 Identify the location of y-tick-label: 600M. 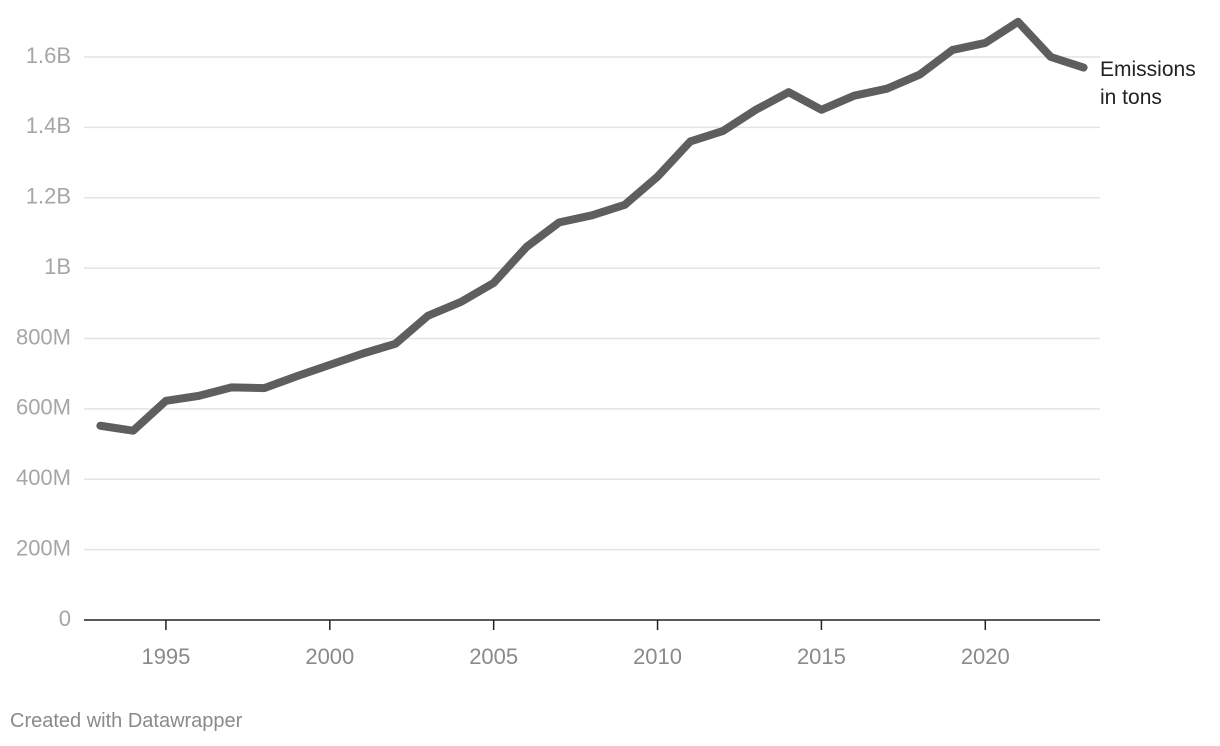
(43, 407).